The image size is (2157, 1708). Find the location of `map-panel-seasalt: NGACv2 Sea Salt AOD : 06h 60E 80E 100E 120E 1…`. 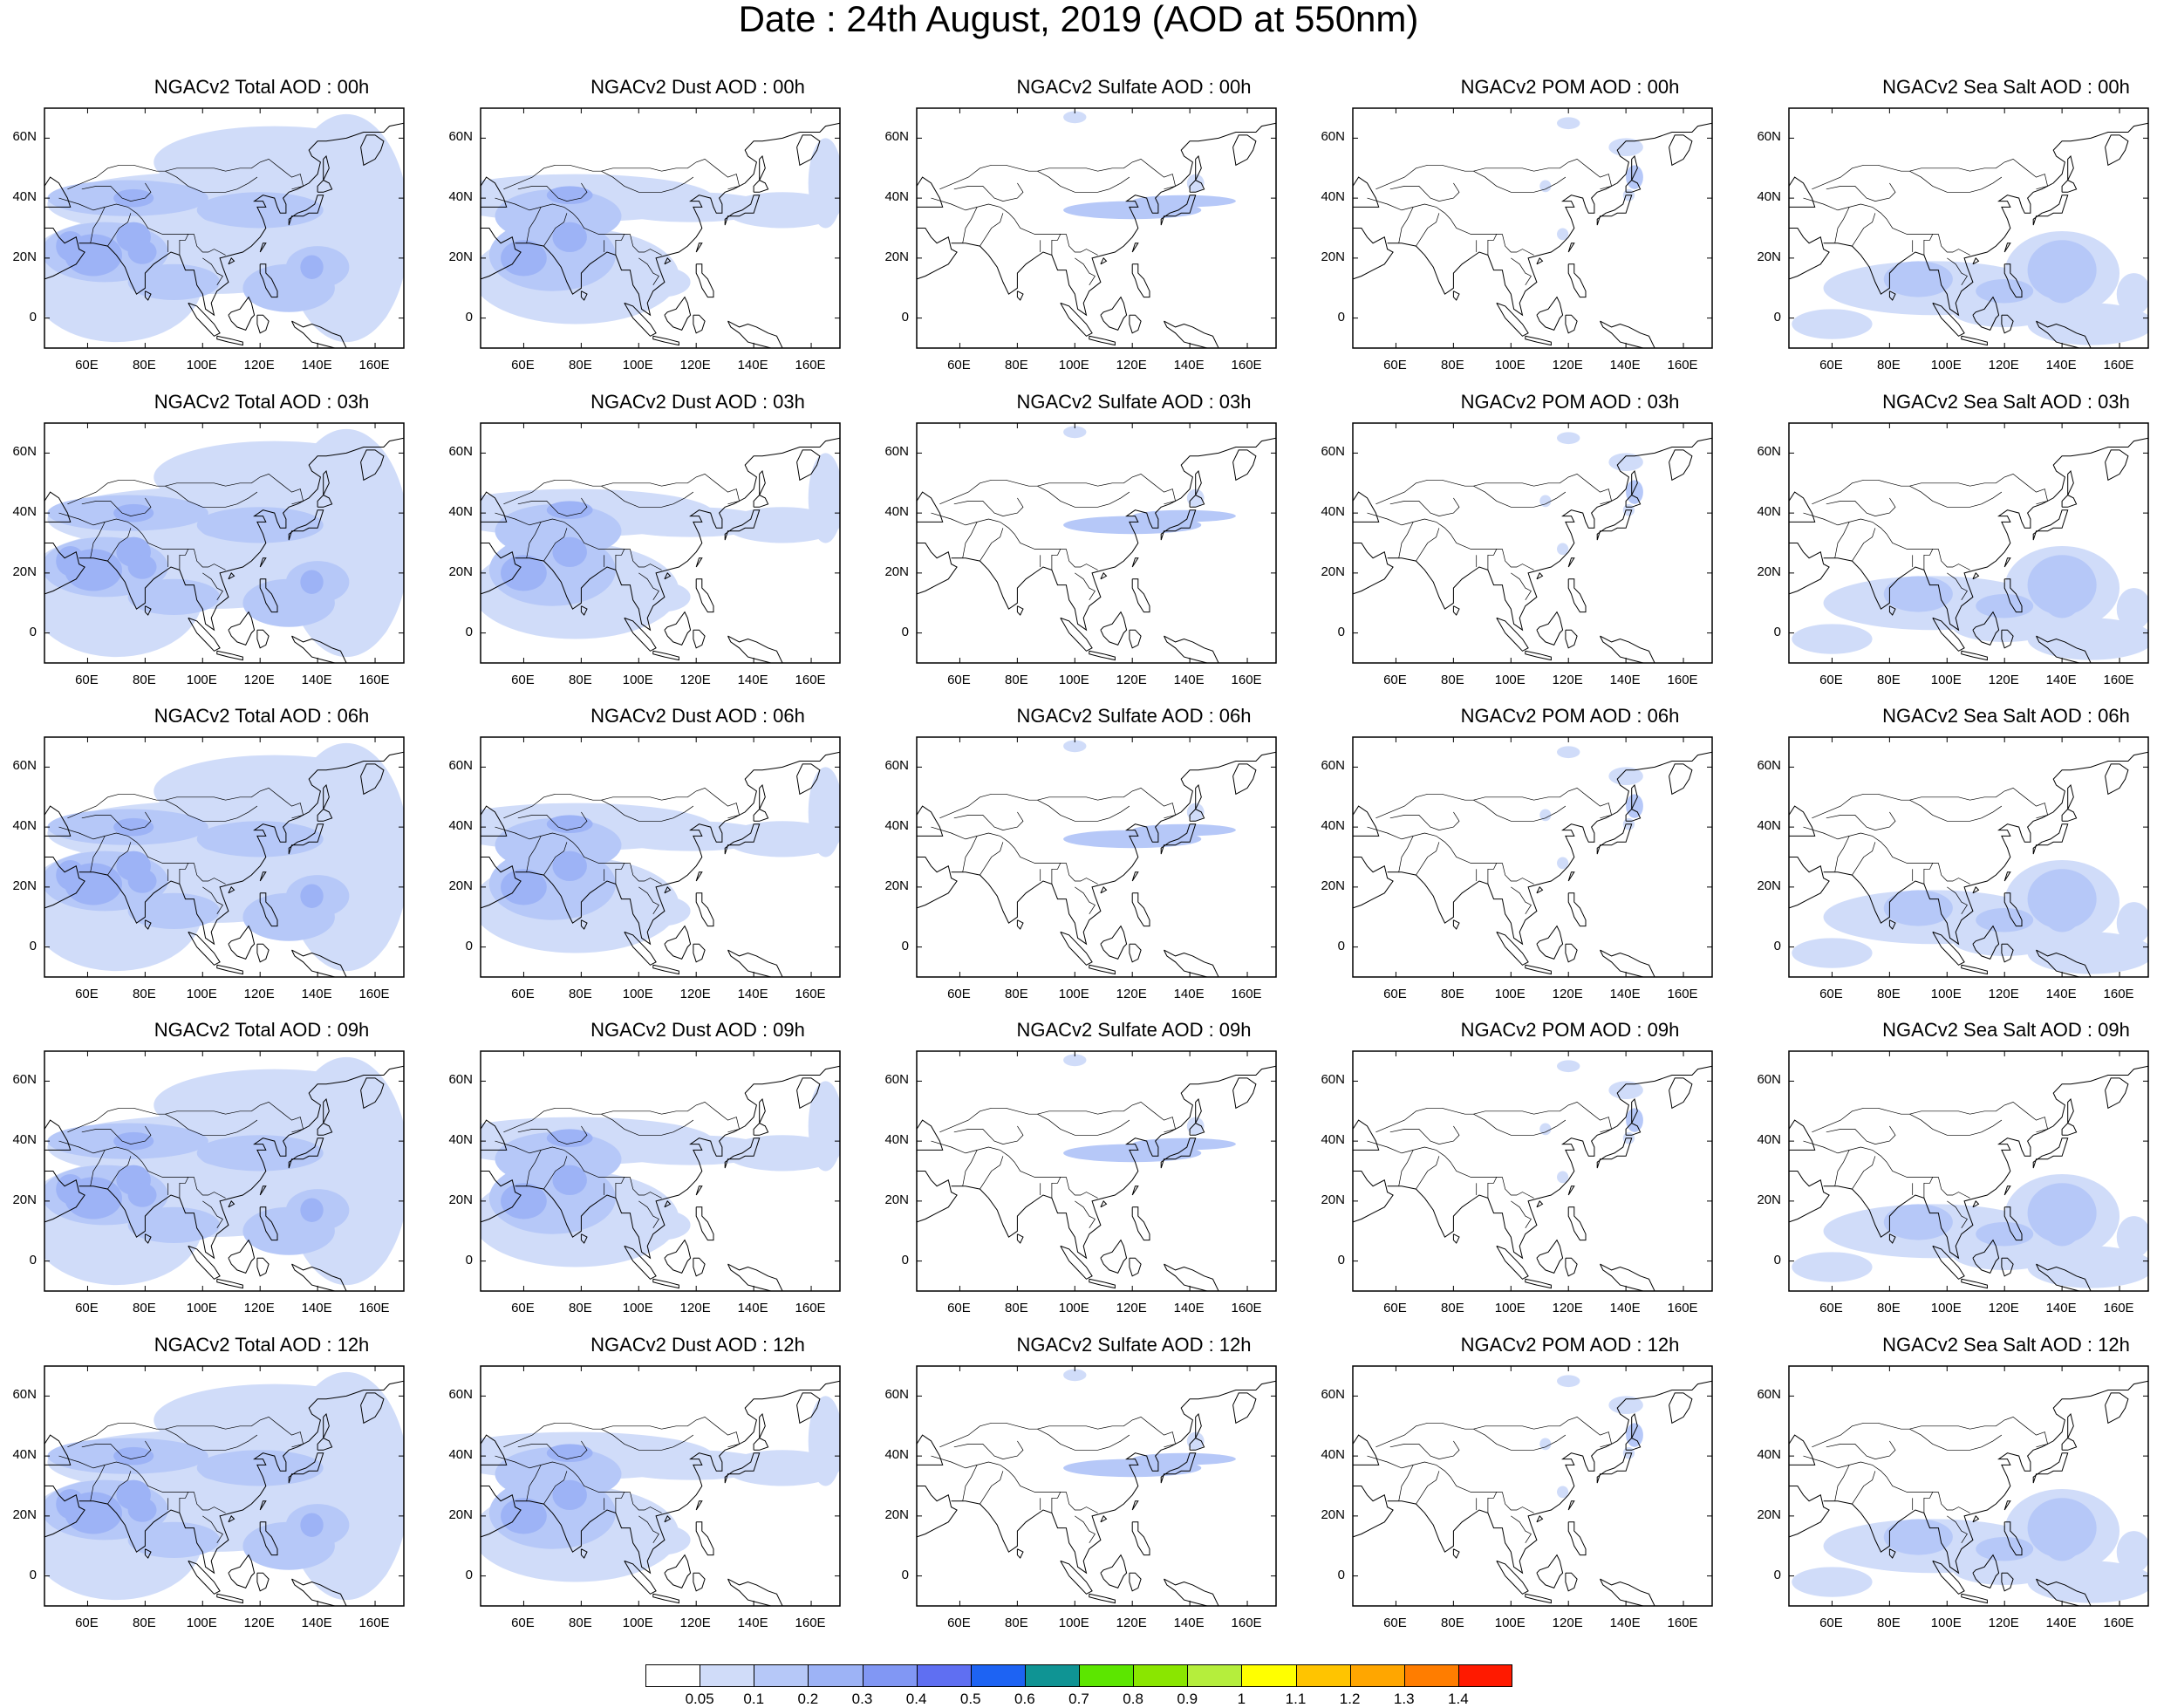

map-panel-seasalt: NGACv2 Sea Salt AOD : 06h 60E 80E 100E 120E 1… is located at coordinates (1957, 875).